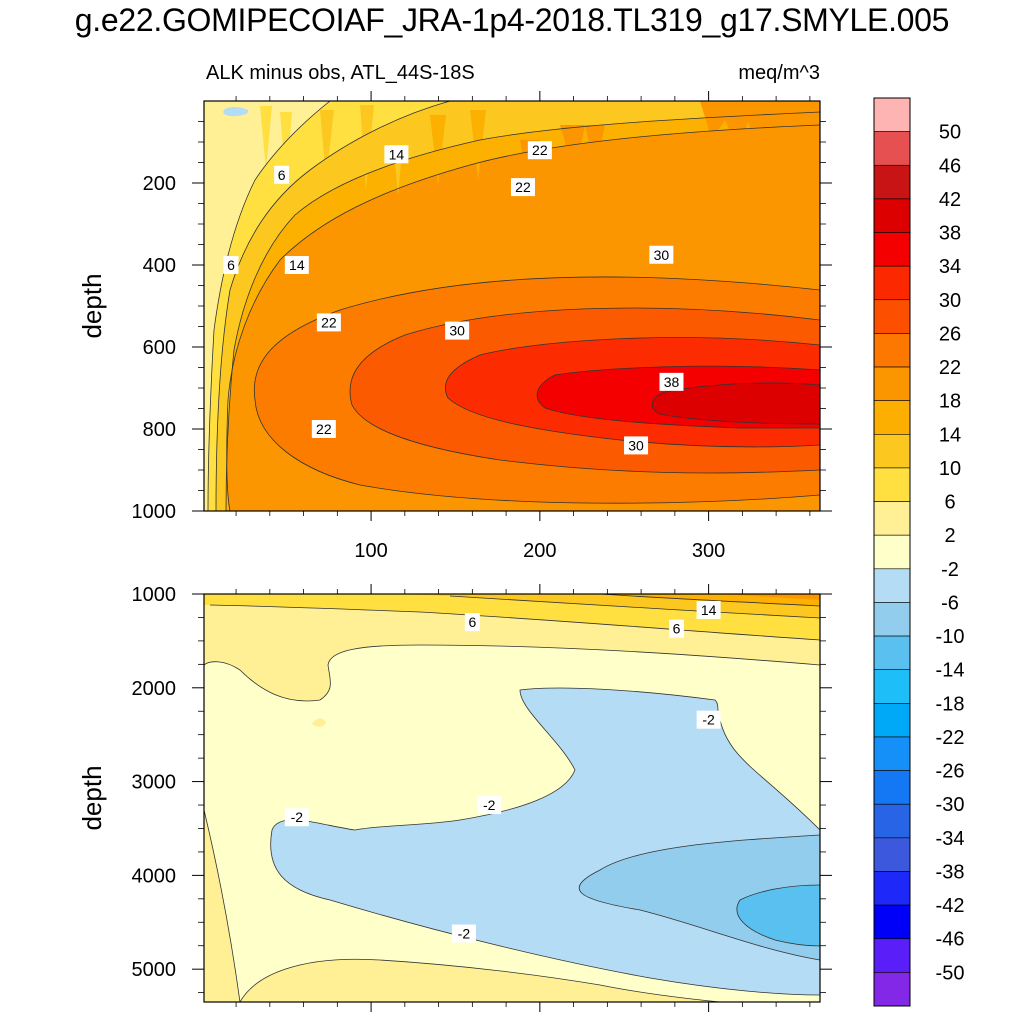  I want to click on contour-label-text: 38, so click(672, 382).